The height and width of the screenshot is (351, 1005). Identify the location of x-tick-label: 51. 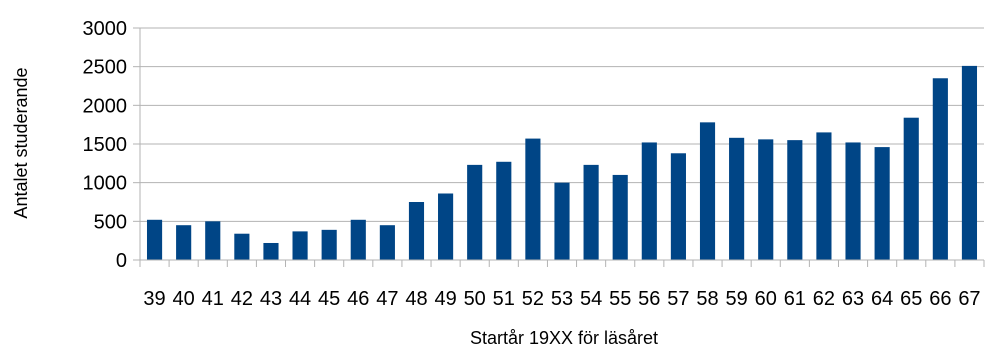
(504, 299).